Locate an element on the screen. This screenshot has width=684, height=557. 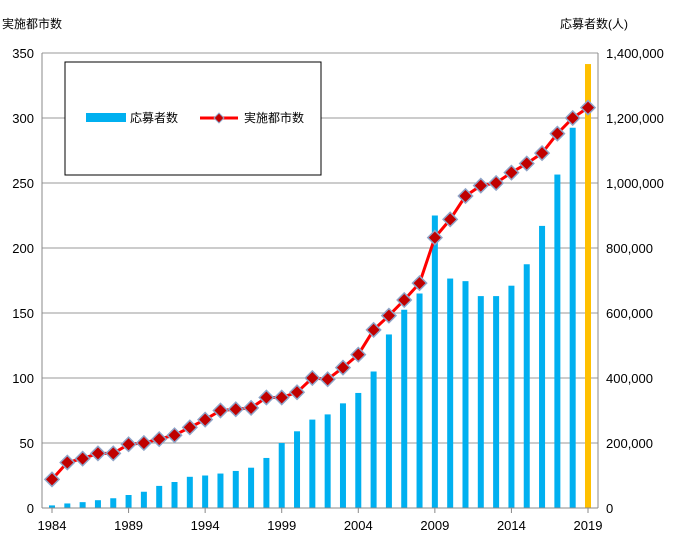
left-tick-label: 50 is located at coordinates (27, 443).